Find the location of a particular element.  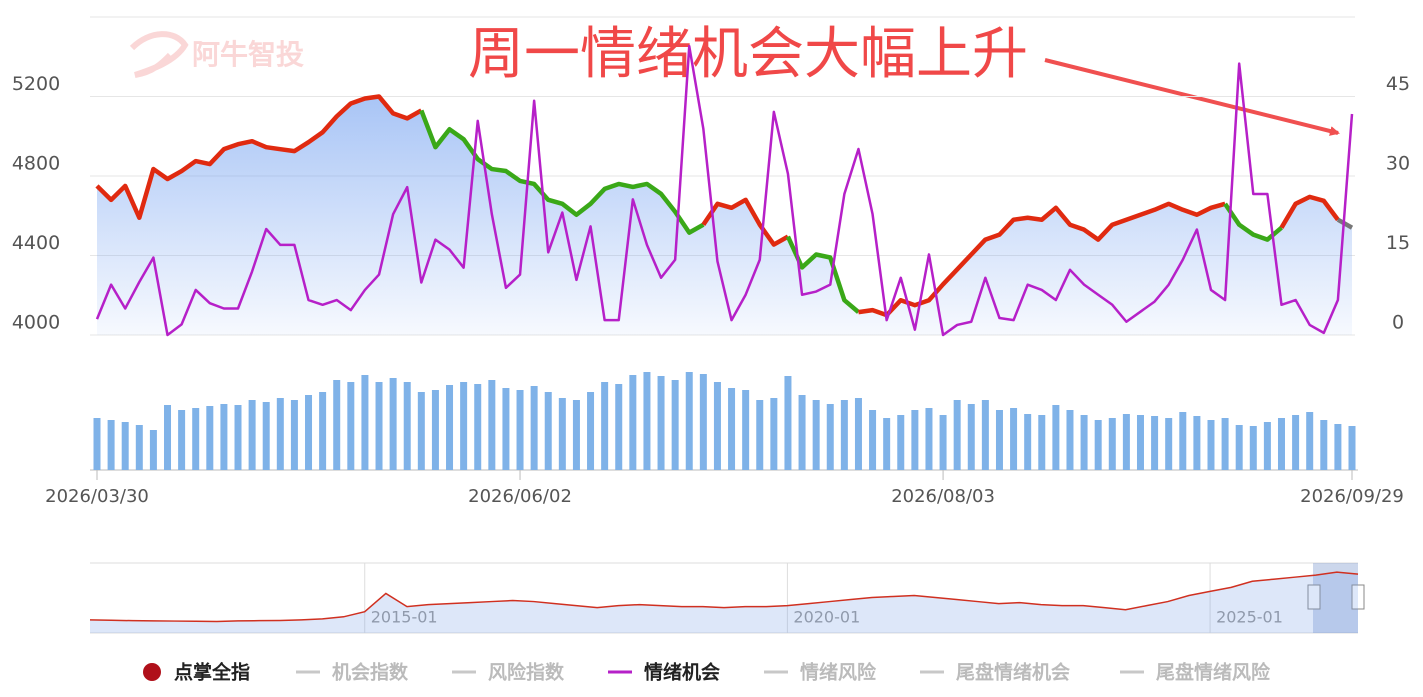

legend-label: 情绪机会 is located at coordinates (682, 672).